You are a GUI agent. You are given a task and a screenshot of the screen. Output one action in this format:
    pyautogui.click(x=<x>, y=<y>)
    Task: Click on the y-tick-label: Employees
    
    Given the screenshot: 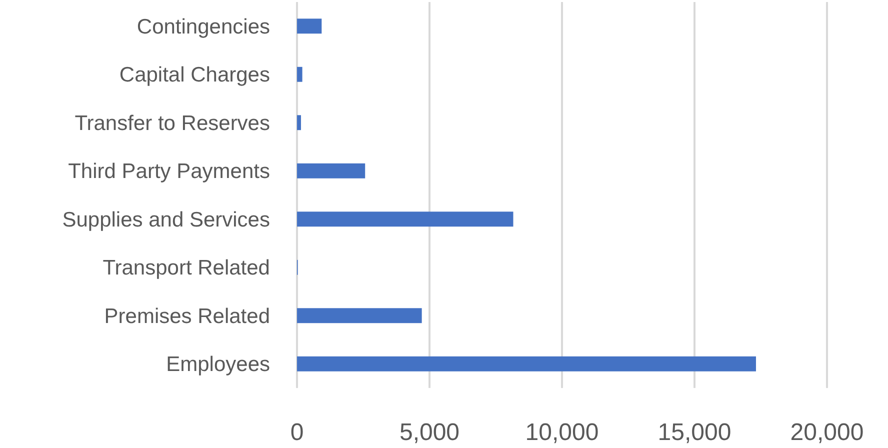 What is the action you would take?
    pyautogui.click(x=218, y=364)
    